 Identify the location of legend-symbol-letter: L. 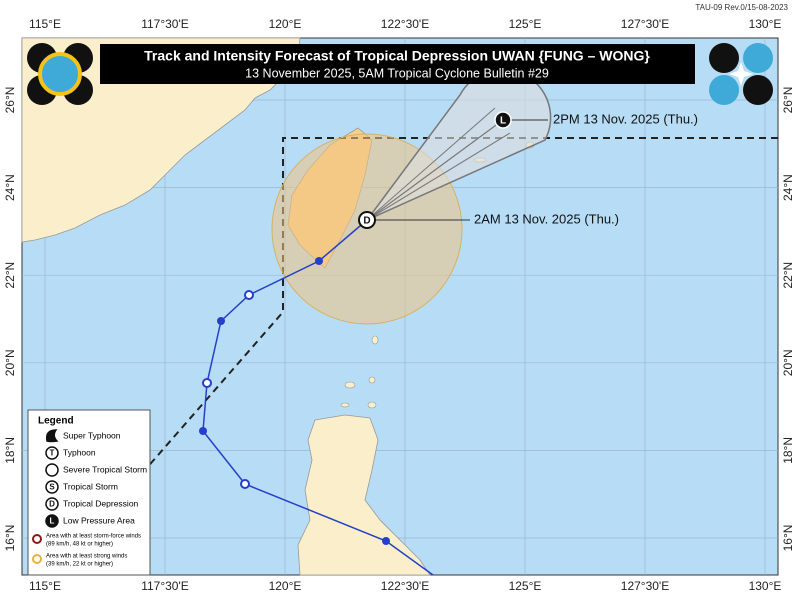
(52, 521).